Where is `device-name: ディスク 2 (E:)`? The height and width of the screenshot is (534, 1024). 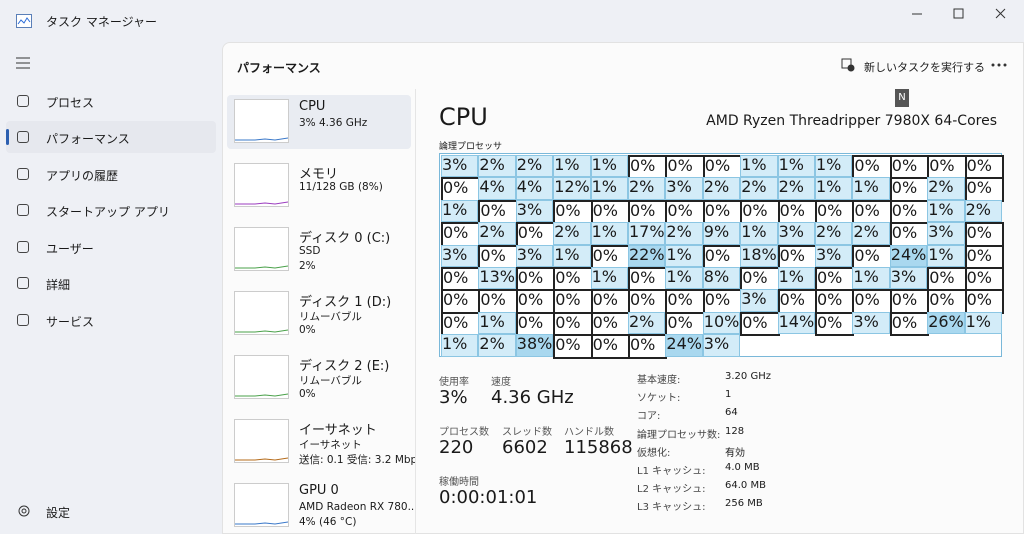 device-name: ディスク 2 (E:) is located at coordinates (344, 366).